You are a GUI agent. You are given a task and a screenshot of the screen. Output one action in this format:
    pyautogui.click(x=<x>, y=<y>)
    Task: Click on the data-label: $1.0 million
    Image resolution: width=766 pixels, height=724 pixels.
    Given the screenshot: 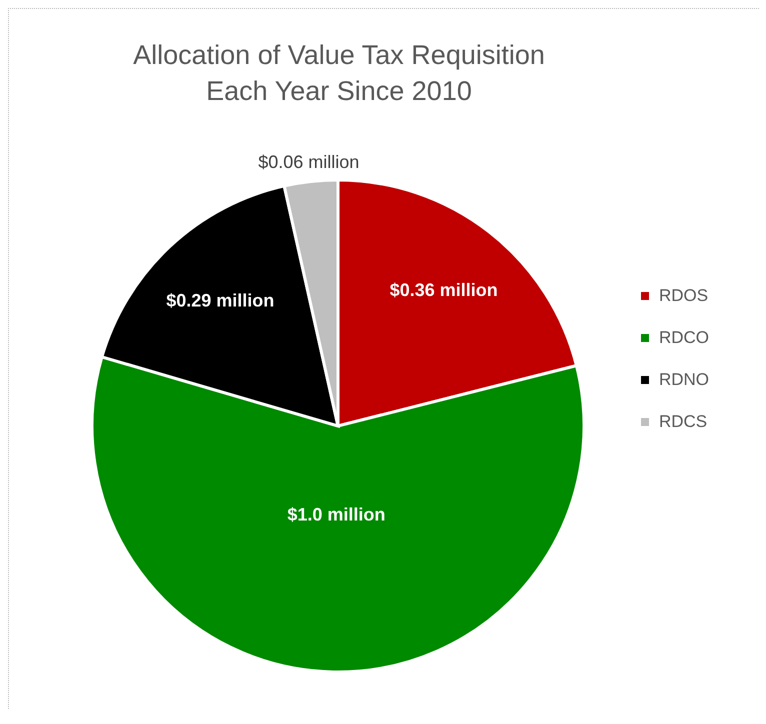 What is the action you would take?
    pyautogui.click(x=336, y=514)
    